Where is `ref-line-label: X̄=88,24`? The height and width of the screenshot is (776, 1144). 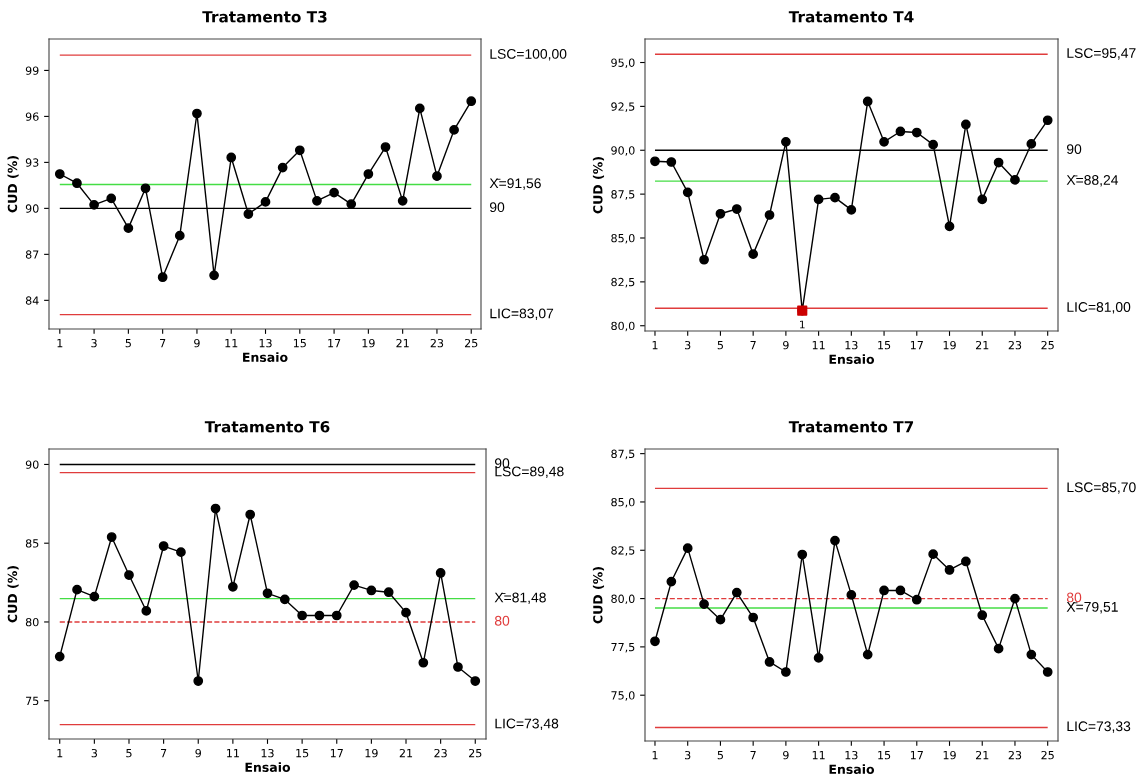
ref-line-label: X̄=88,24 is located at coordinates (1092, 181).